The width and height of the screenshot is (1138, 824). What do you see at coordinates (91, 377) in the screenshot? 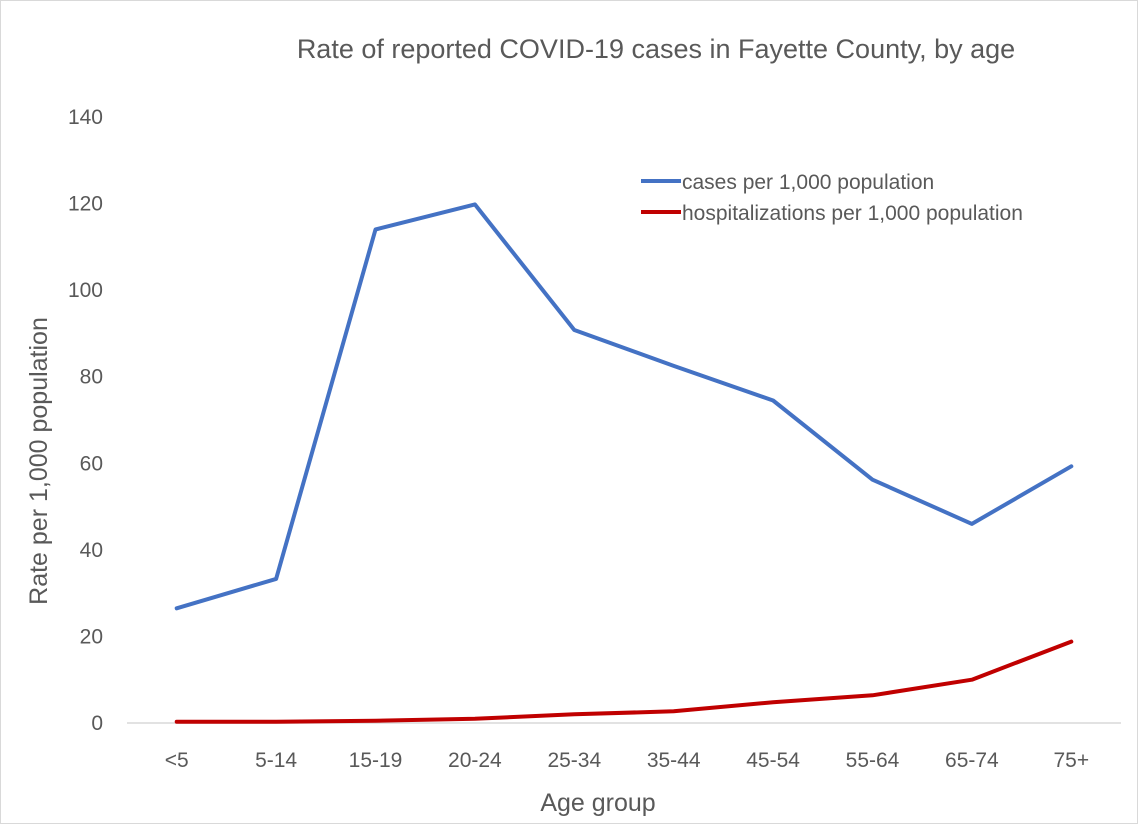
I see `y-tick-label: 80` at bounding box center [91, 377].